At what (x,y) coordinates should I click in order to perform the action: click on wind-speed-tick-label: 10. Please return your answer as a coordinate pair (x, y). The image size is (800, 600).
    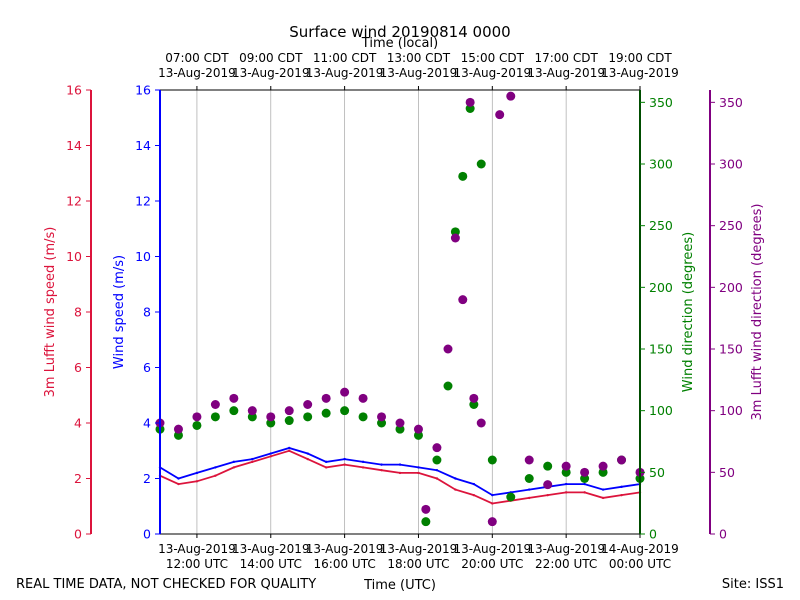
    Looking at the image, I should click on (143, 256).